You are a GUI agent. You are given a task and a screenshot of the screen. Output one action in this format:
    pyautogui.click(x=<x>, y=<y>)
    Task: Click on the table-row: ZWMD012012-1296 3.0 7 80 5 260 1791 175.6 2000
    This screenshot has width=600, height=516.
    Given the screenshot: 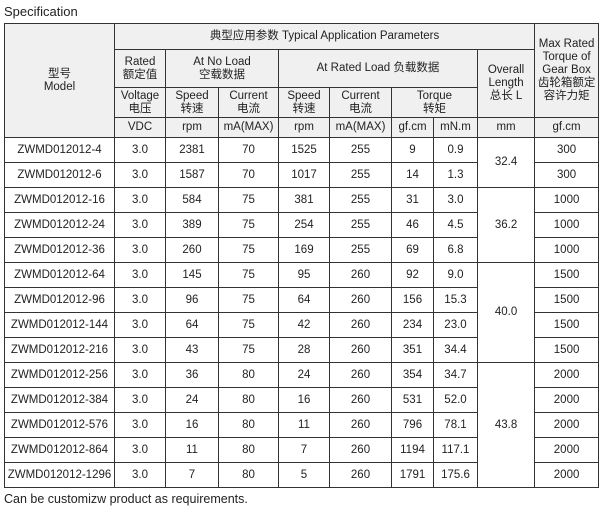 What is the action you would take?
    pyautogui.click(x=302, y=475)
    